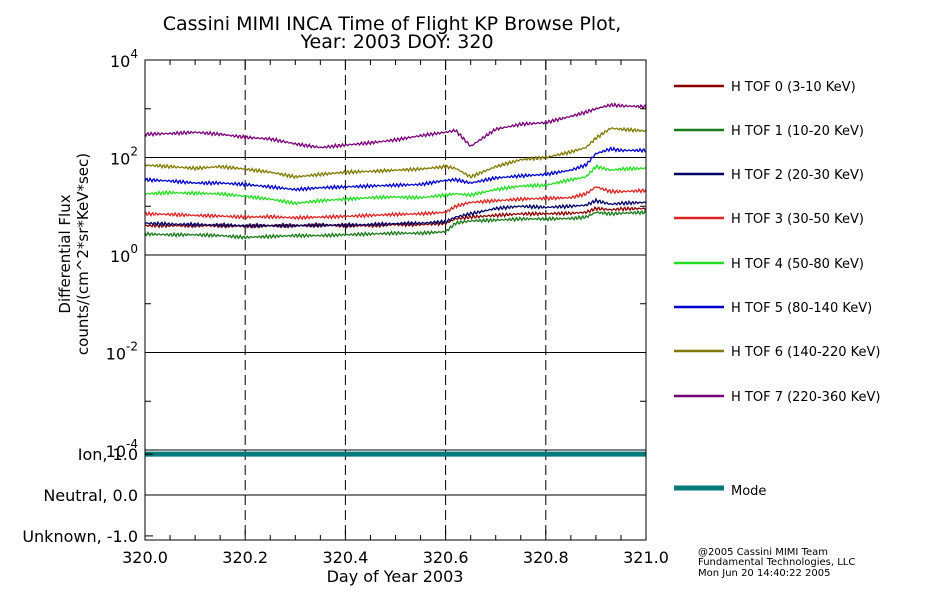  What do you see at coordinates (805, 352) in the screenshot?
I see `legend-label-6: H TOF 6 (140-220 KeV)` at bounding box center [805, 352].